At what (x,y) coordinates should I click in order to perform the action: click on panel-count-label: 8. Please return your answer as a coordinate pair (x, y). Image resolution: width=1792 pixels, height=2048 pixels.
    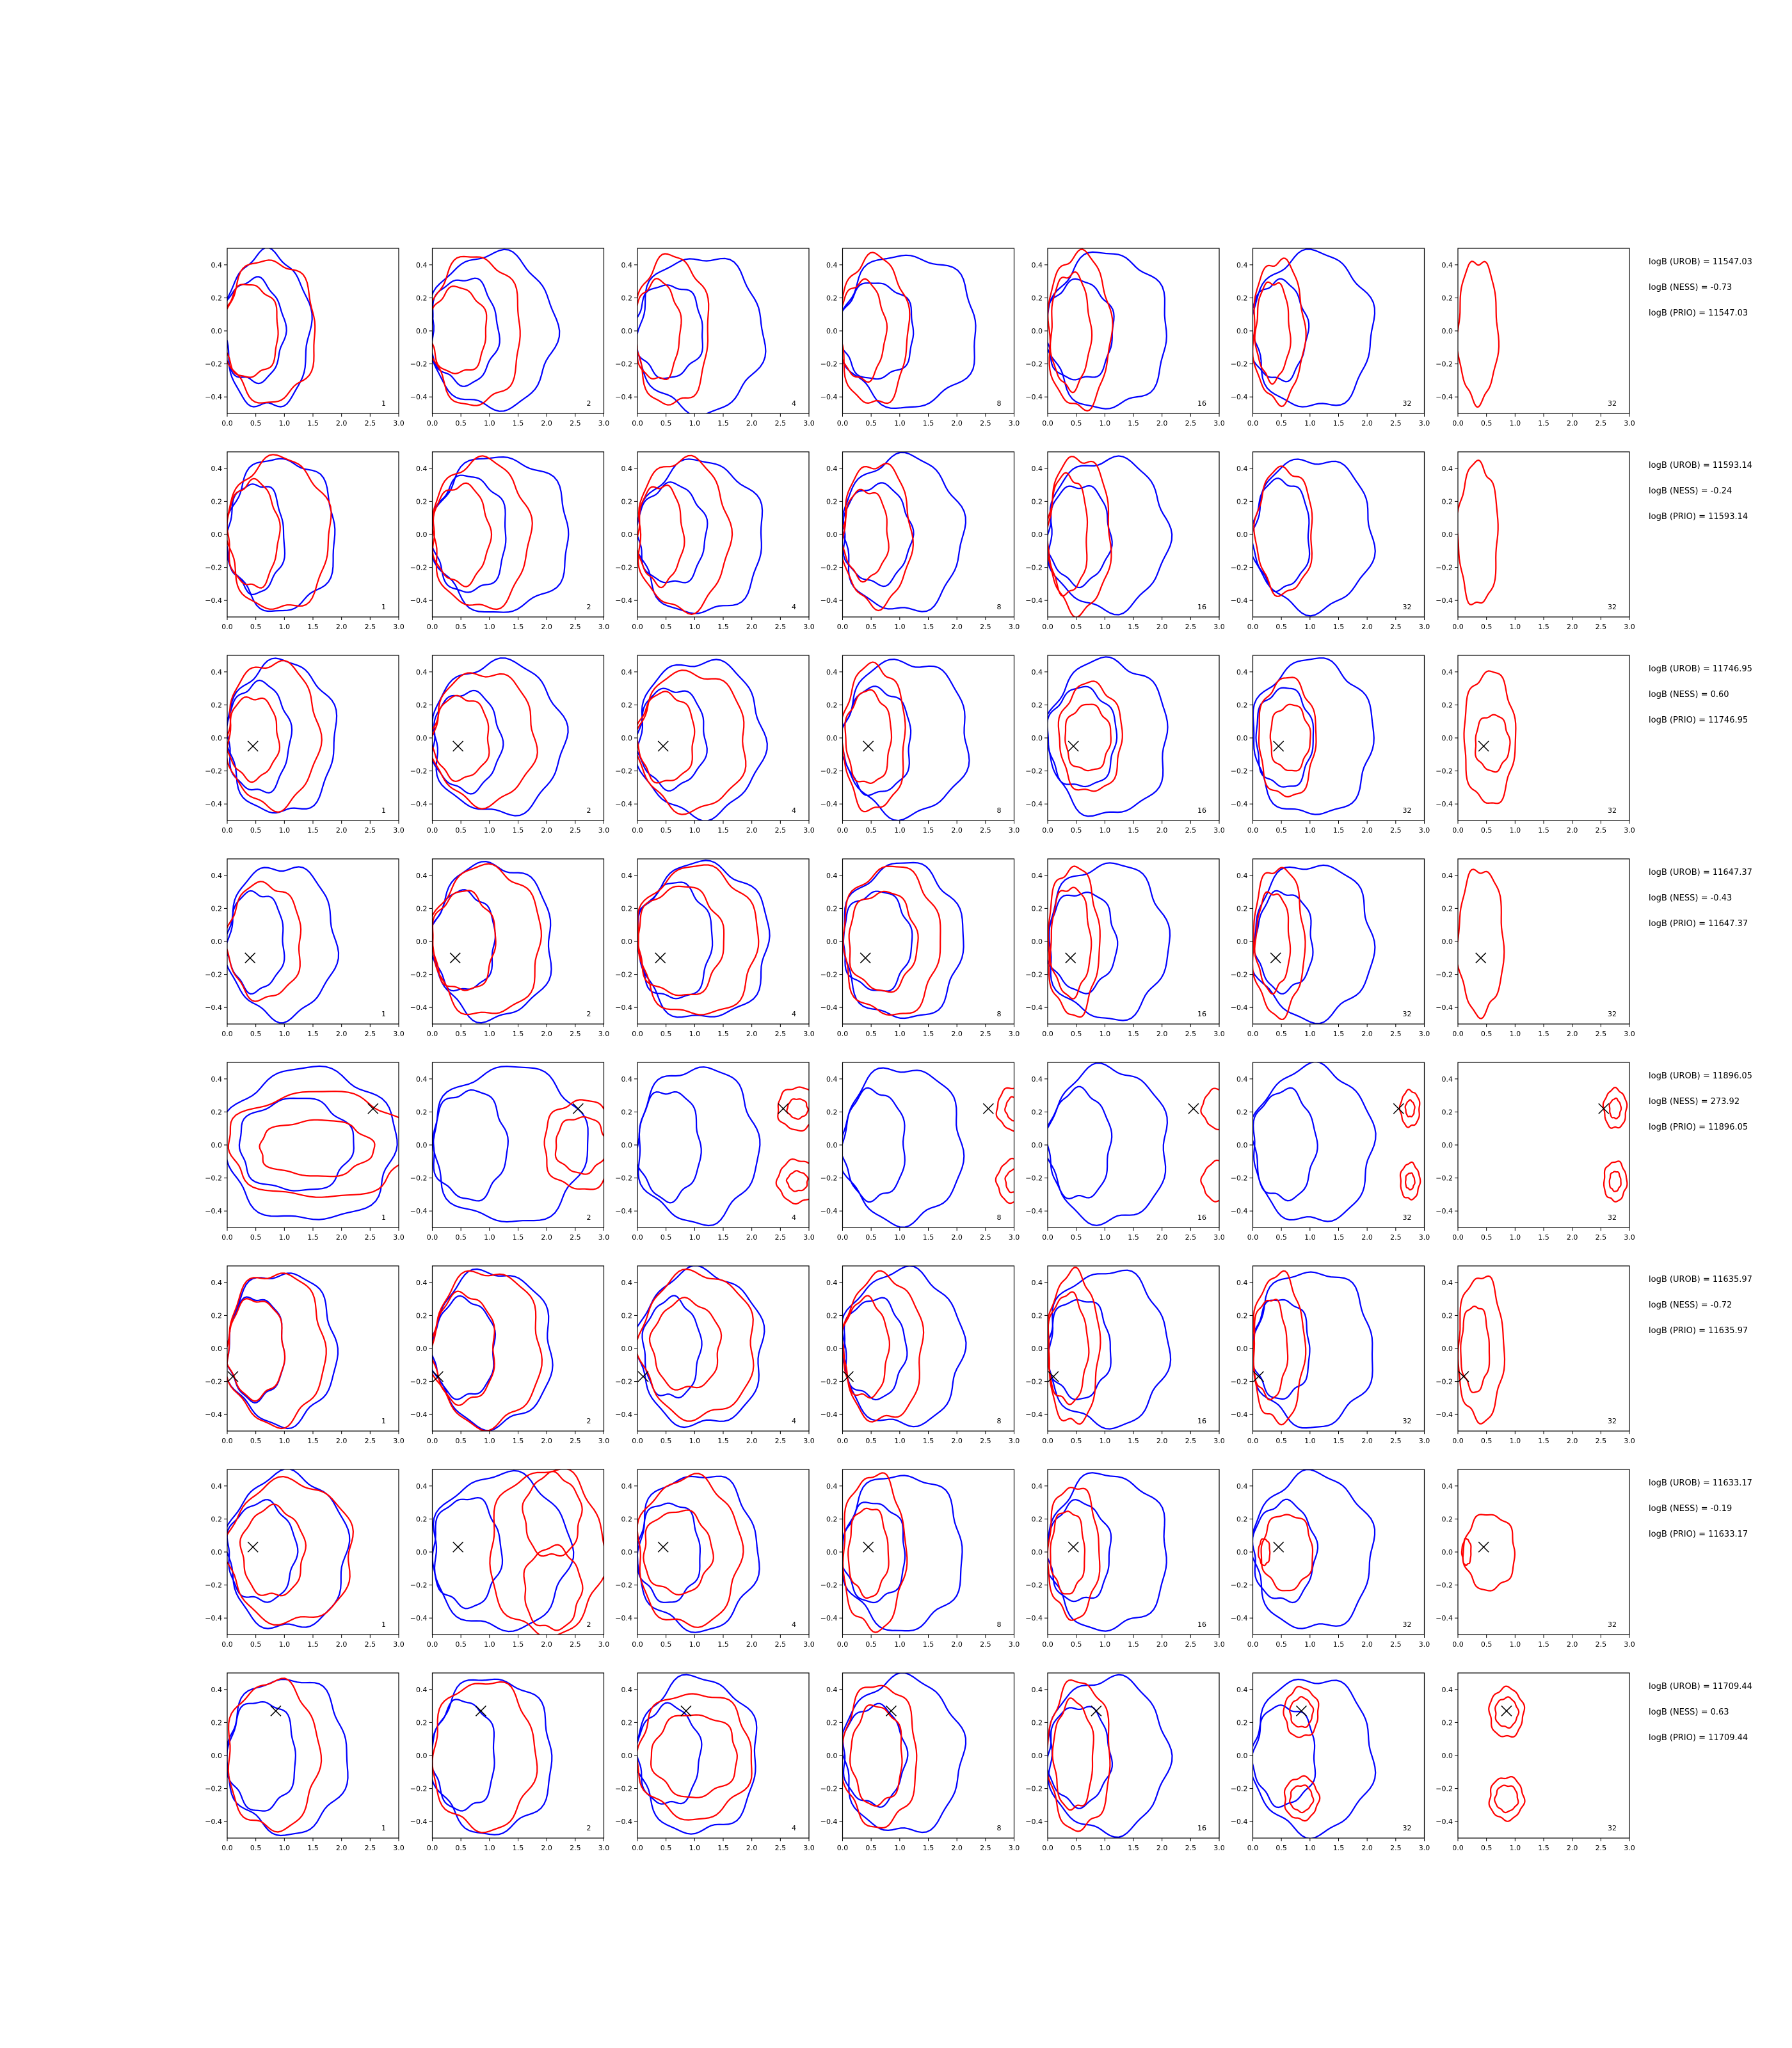
    Looking at the image, I should click on (999, 810).